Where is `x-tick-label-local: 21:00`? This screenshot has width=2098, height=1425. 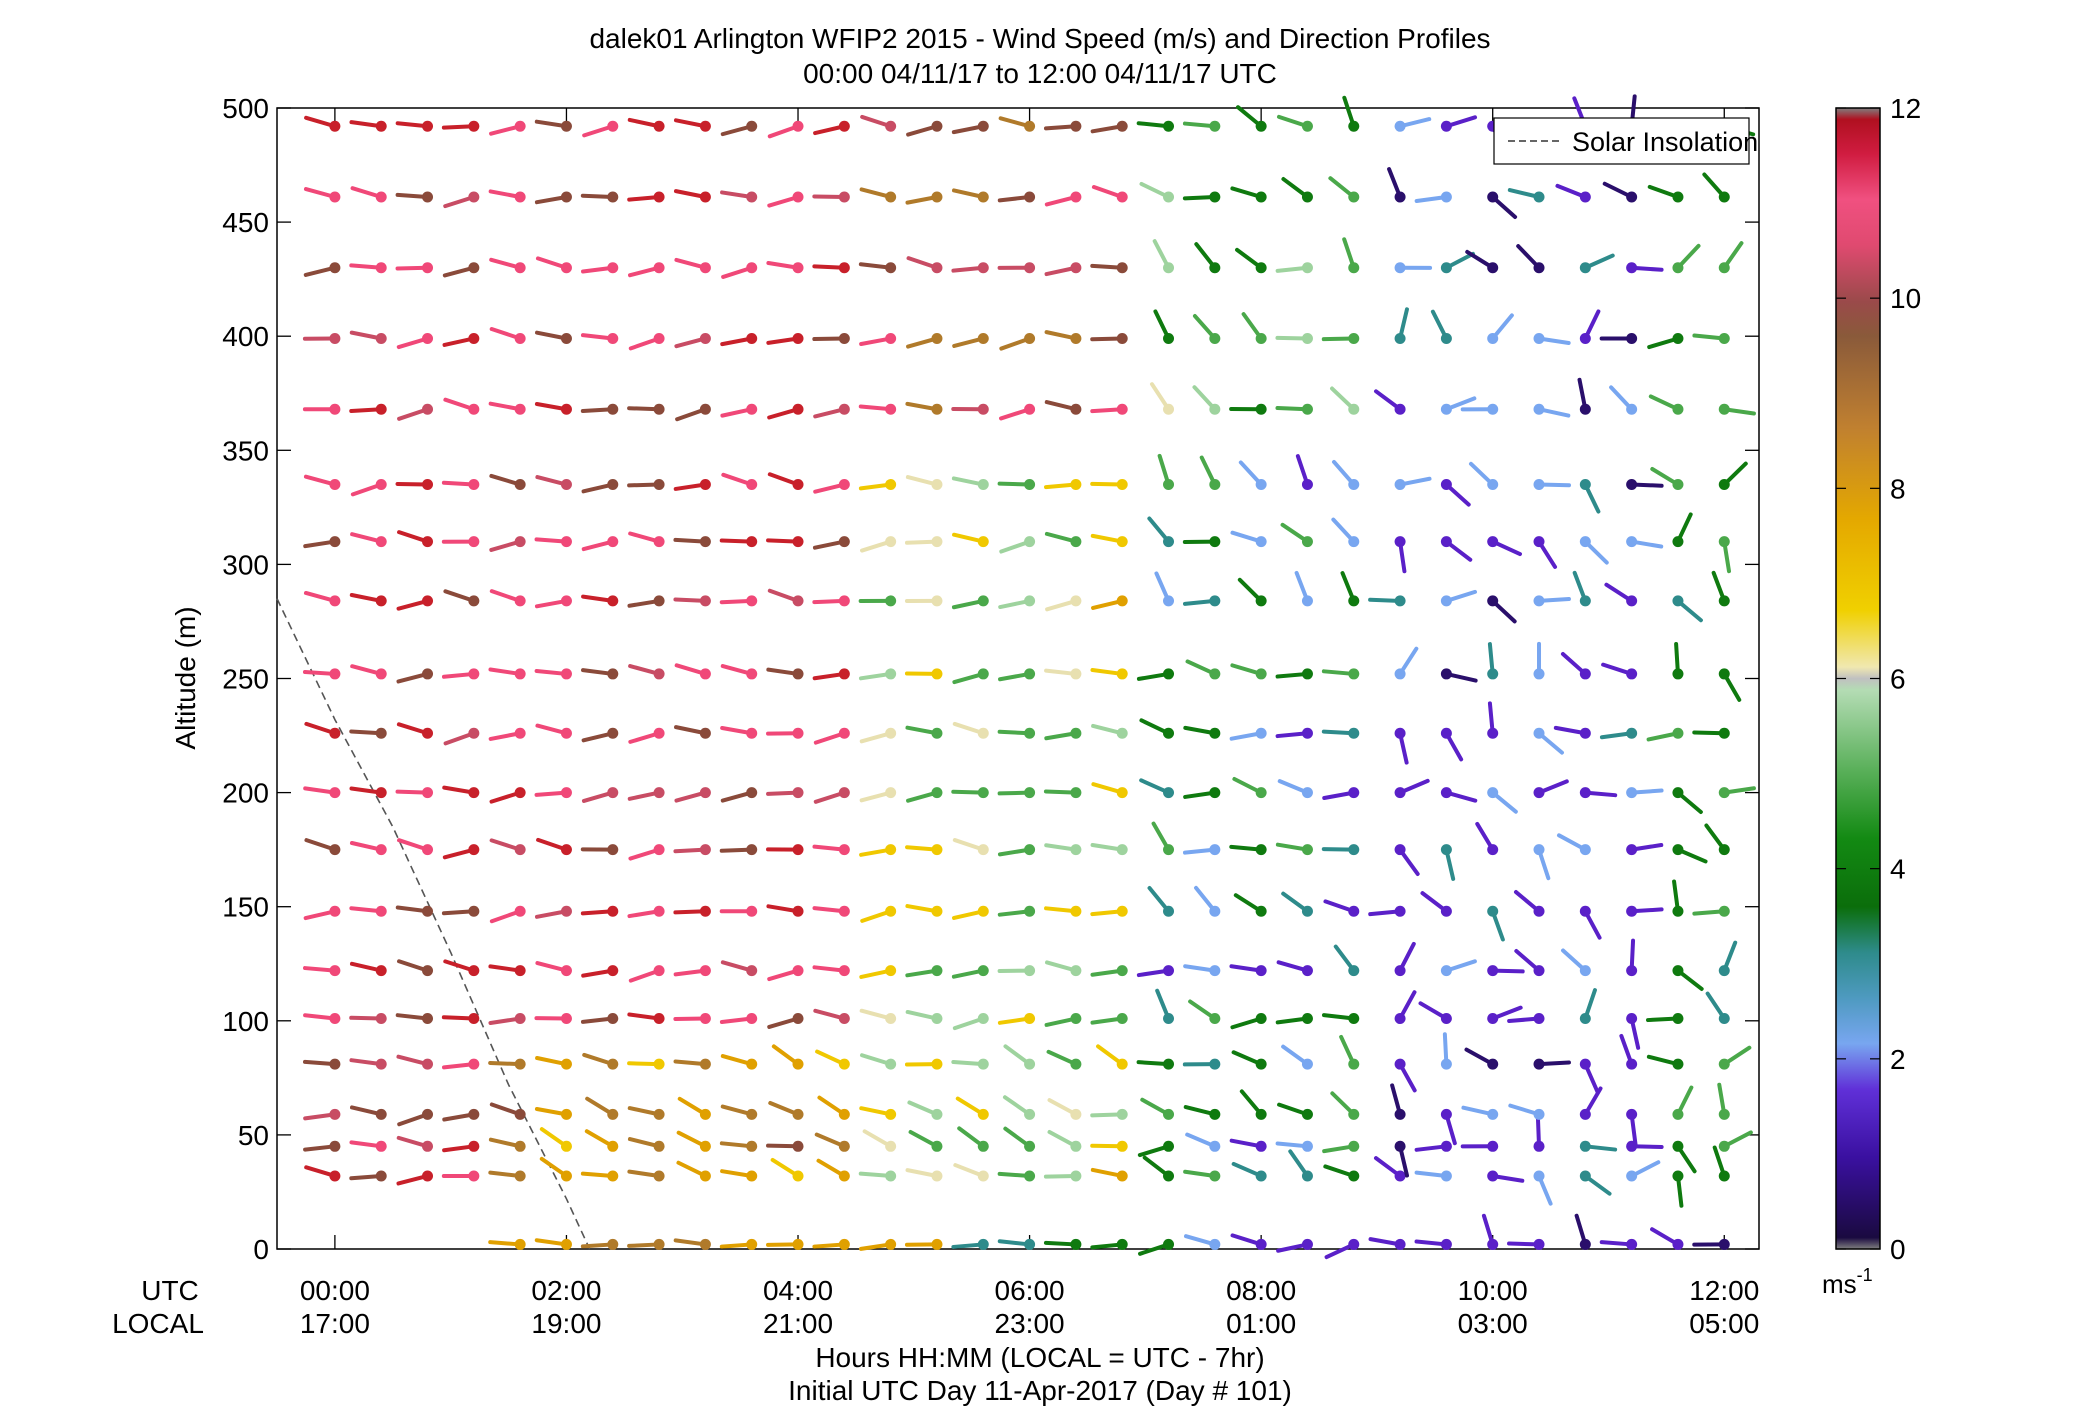
x-tick-label-local: 21:00 is located at coordinates (798, 1323).